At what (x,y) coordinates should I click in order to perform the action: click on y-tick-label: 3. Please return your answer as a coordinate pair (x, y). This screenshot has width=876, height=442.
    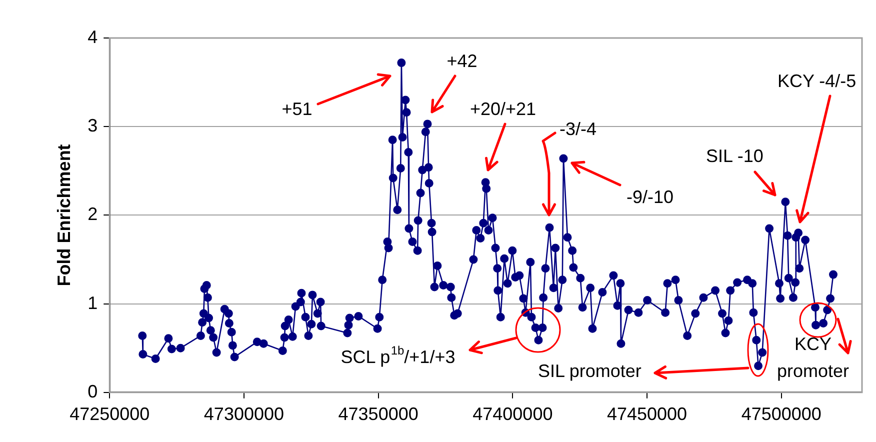
    Looking at the image, I should click on (93, 126).